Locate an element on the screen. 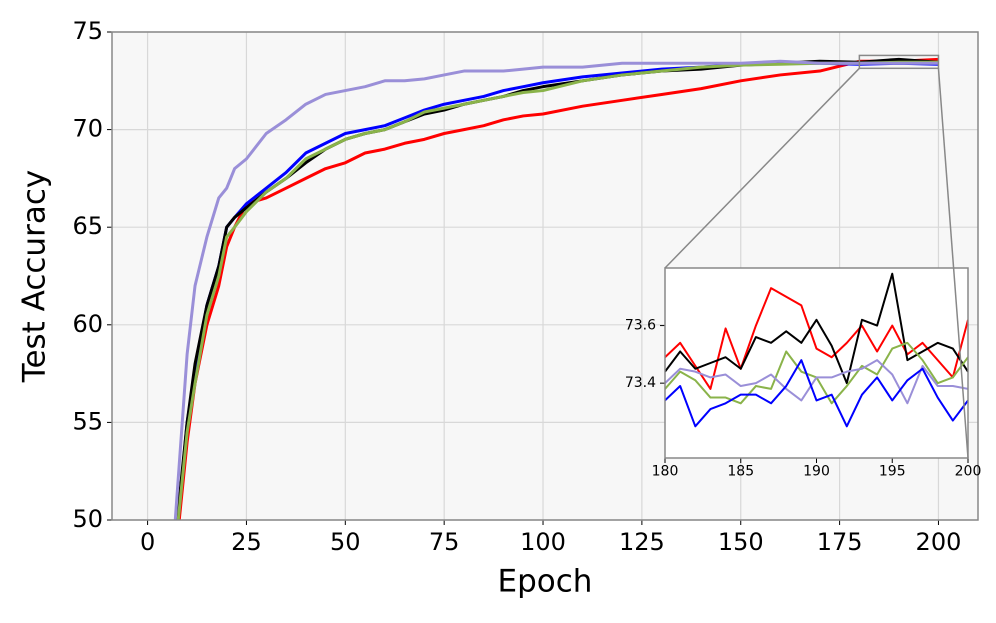 This screenshot has width=996, height=623. x-tick-label: 185 is located at coordinates (740, 471).